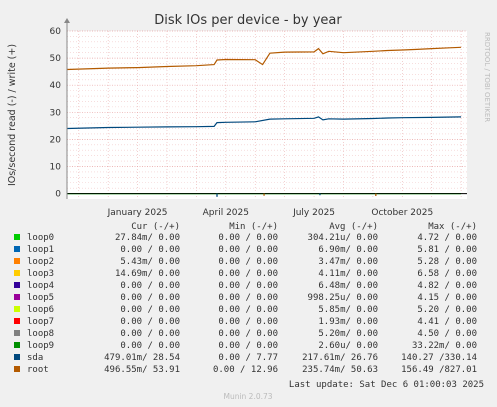 The image size is (497, 407). What do you see at coordinates (40, 286) in the screenshot?
I see `legend-name: loop4` at bounding box center [40, 286].